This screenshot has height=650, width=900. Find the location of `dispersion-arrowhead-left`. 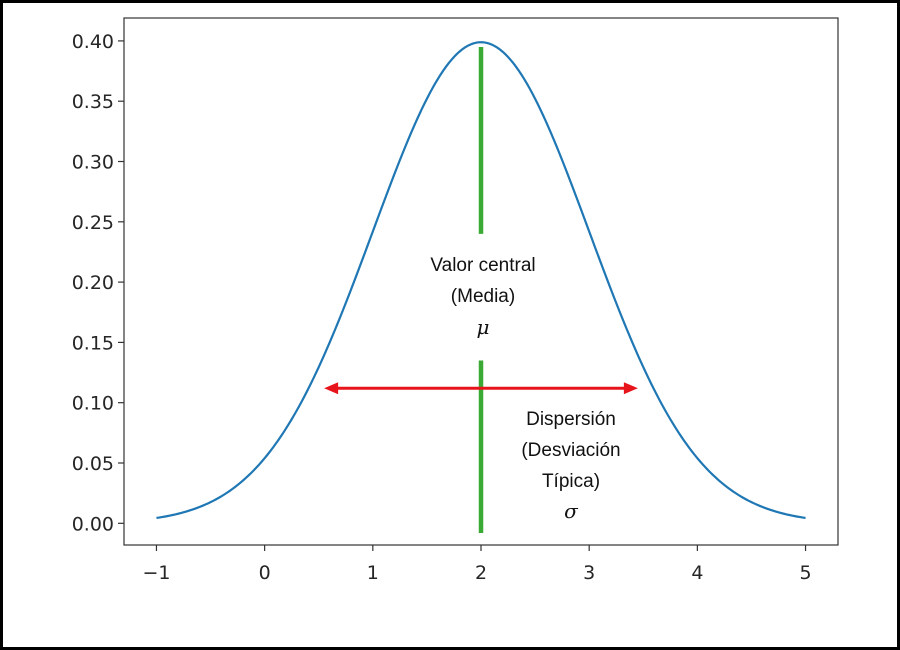

dispersion-arrowhead-left is located at coordinates (331, 388).